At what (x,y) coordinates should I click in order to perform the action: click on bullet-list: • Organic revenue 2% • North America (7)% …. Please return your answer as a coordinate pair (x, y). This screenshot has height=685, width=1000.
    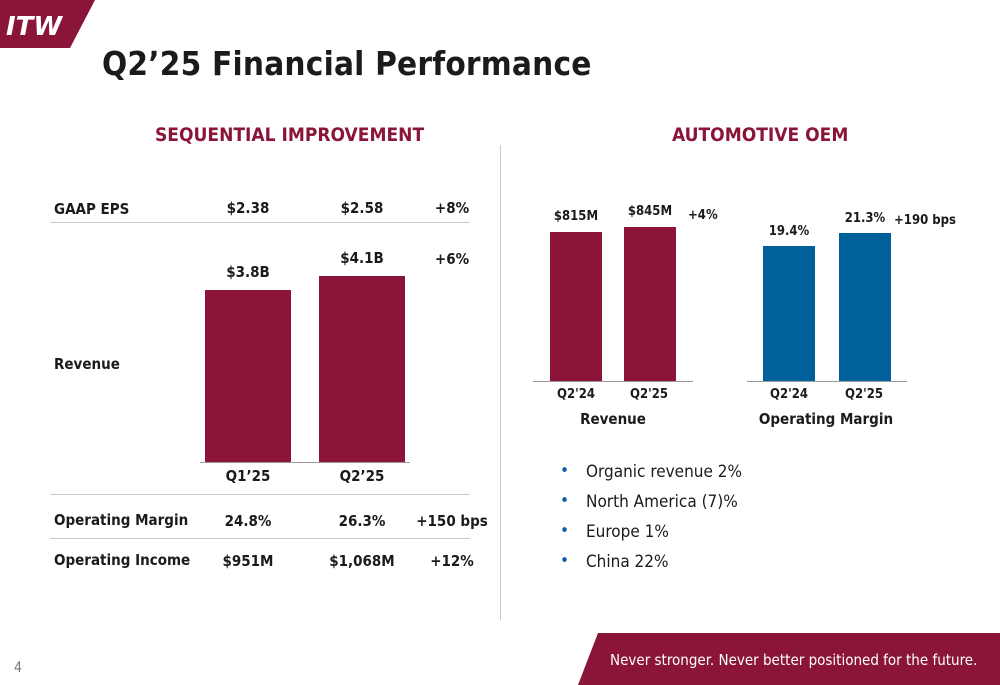
    Looking at the image, I should click on (651, 521).